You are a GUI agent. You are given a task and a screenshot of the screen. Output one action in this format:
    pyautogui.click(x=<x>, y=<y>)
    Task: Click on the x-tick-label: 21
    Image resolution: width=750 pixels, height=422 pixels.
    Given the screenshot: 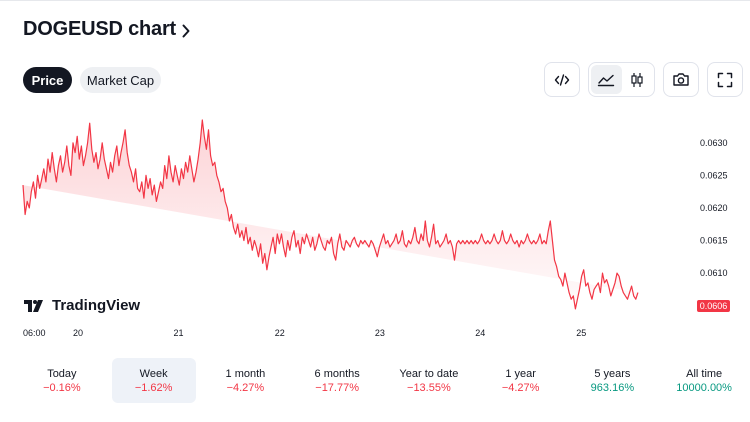 What is the action you would take?
    pyautogui.click(x=178, y=333)
    